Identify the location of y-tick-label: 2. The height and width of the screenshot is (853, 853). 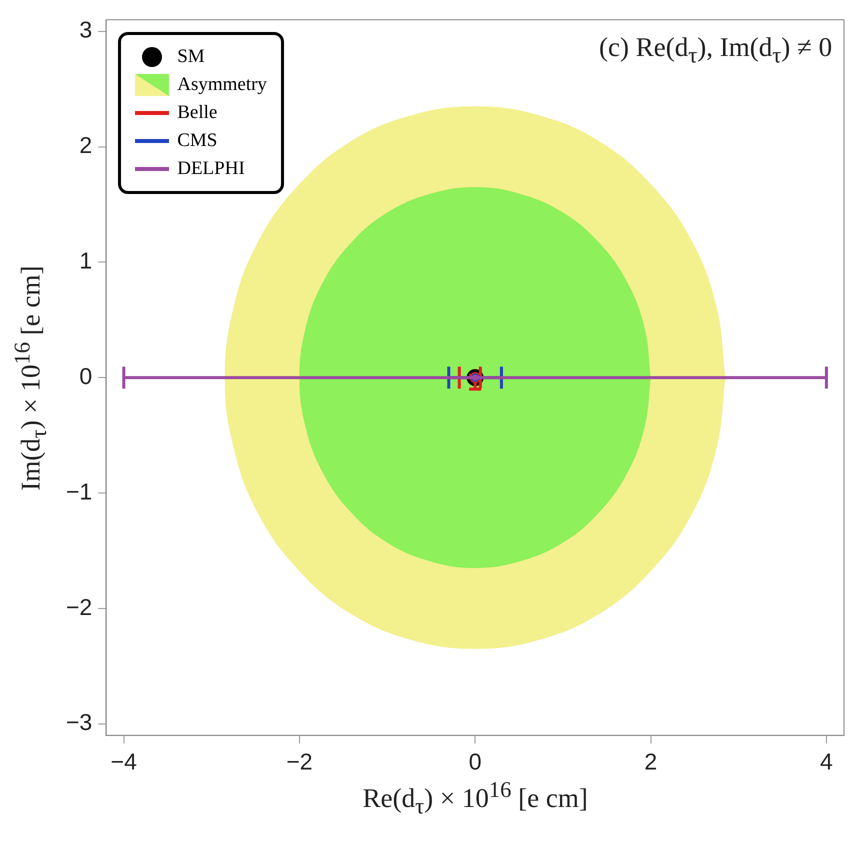
(85, 145).